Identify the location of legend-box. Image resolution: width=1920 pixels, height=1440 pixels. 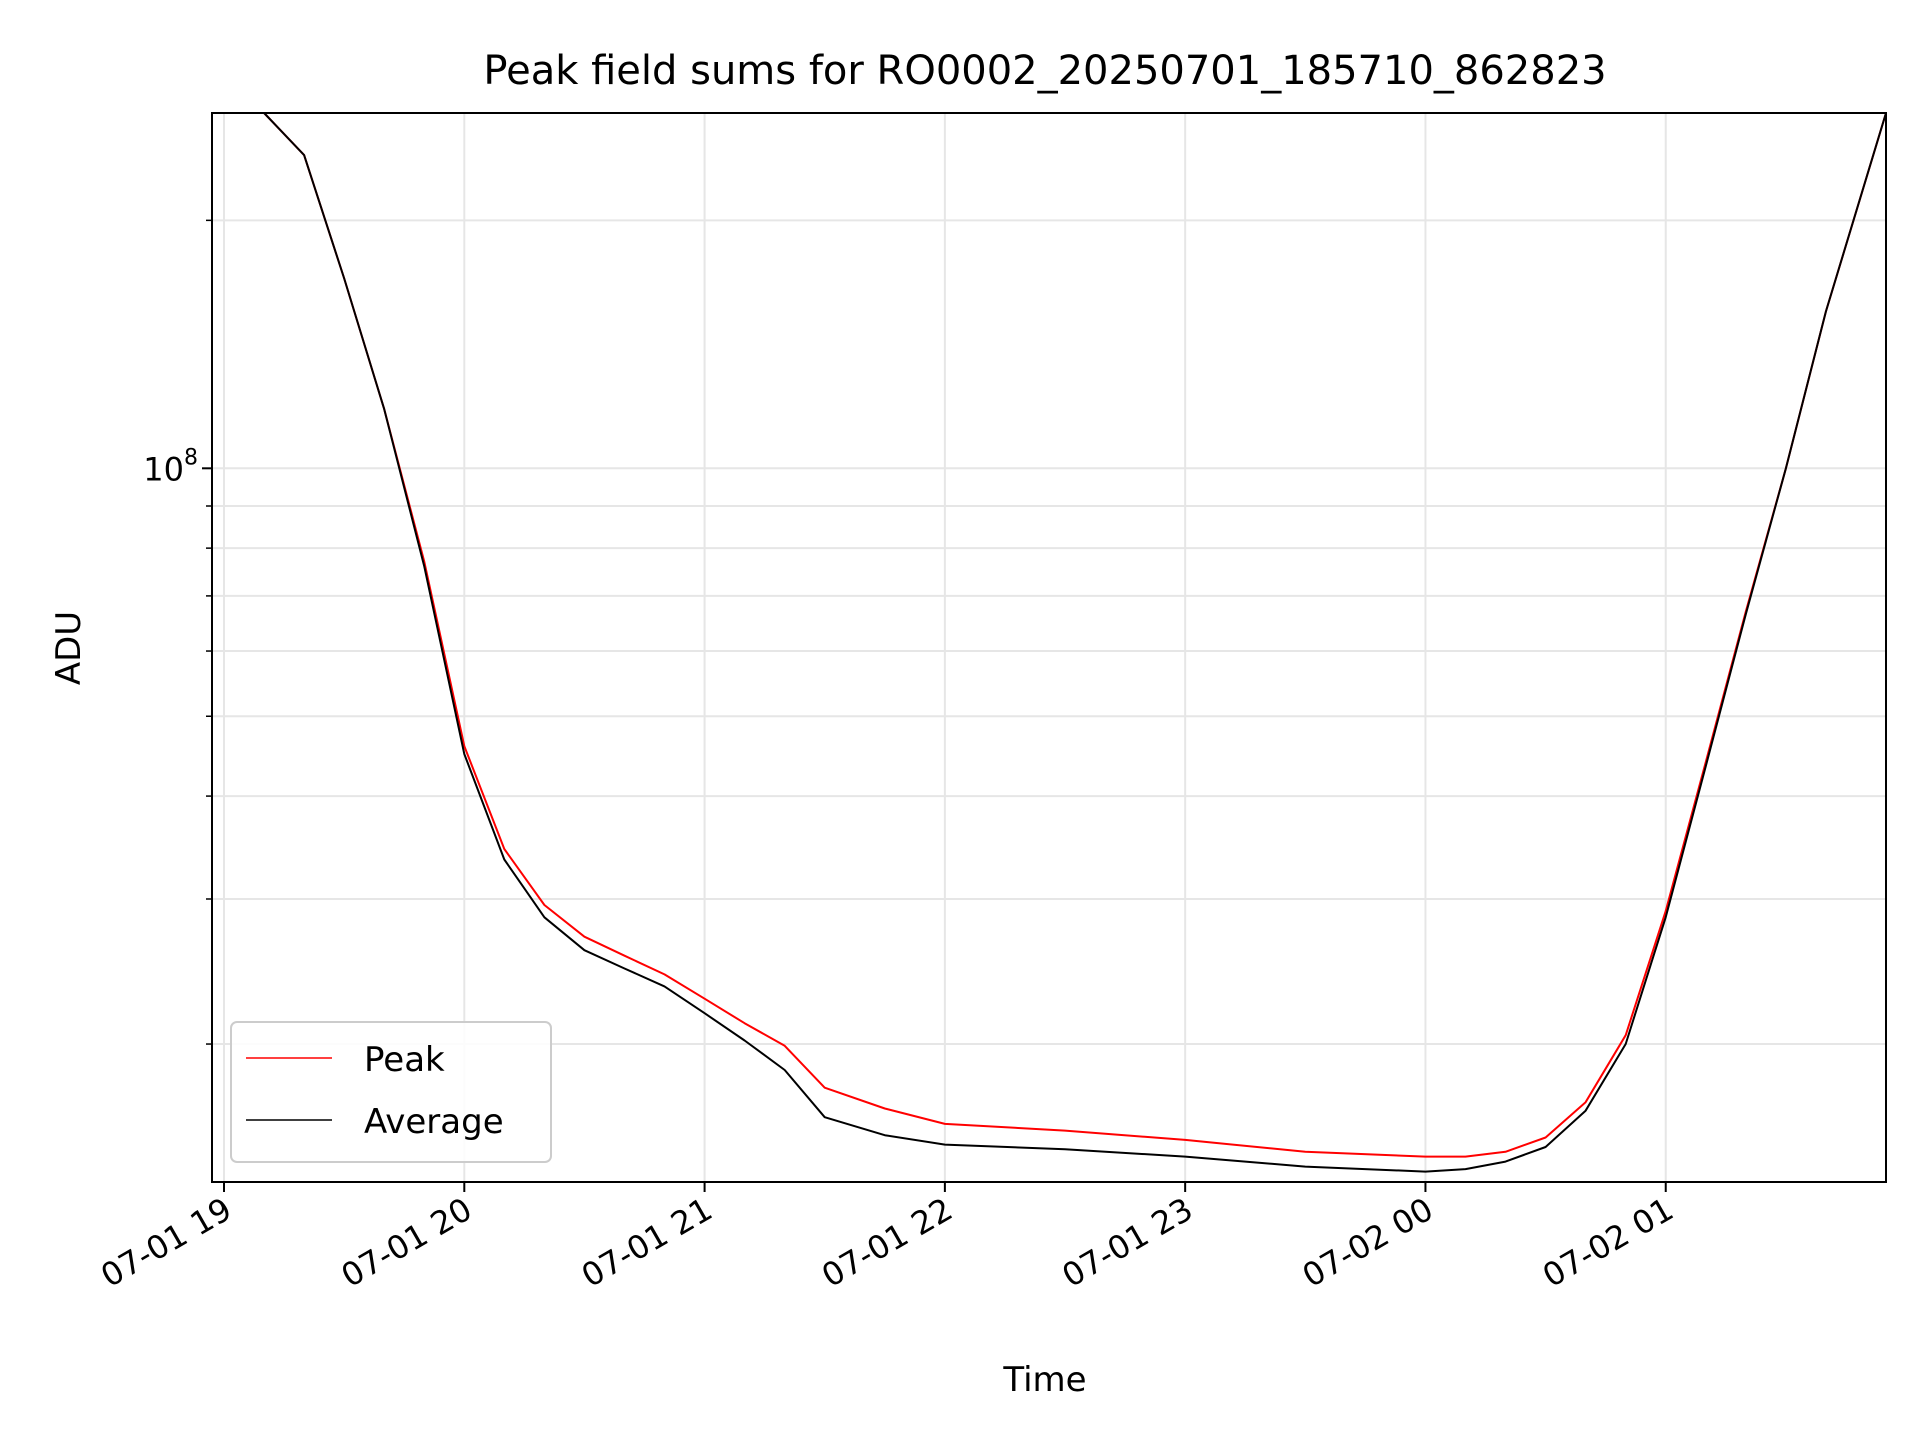
(391, 1092).